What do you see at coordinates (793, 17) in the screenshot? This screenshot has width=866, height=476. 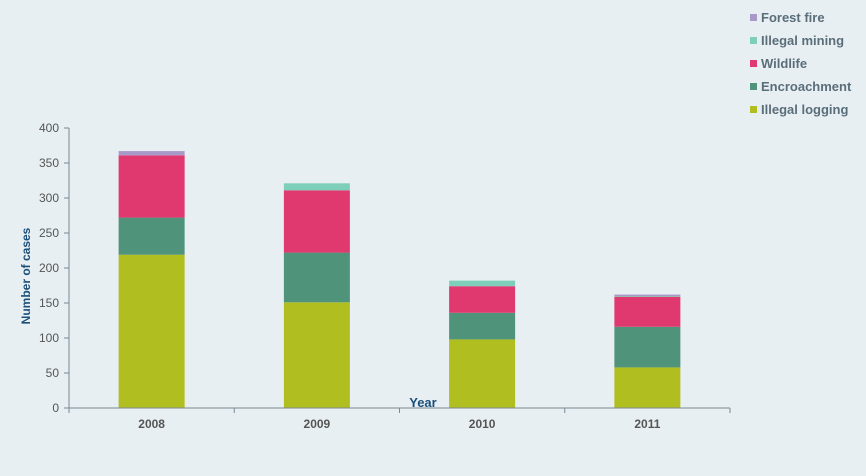 I see `legend-label-forest-fire: Forest fire` at bounding box center [793, 17].